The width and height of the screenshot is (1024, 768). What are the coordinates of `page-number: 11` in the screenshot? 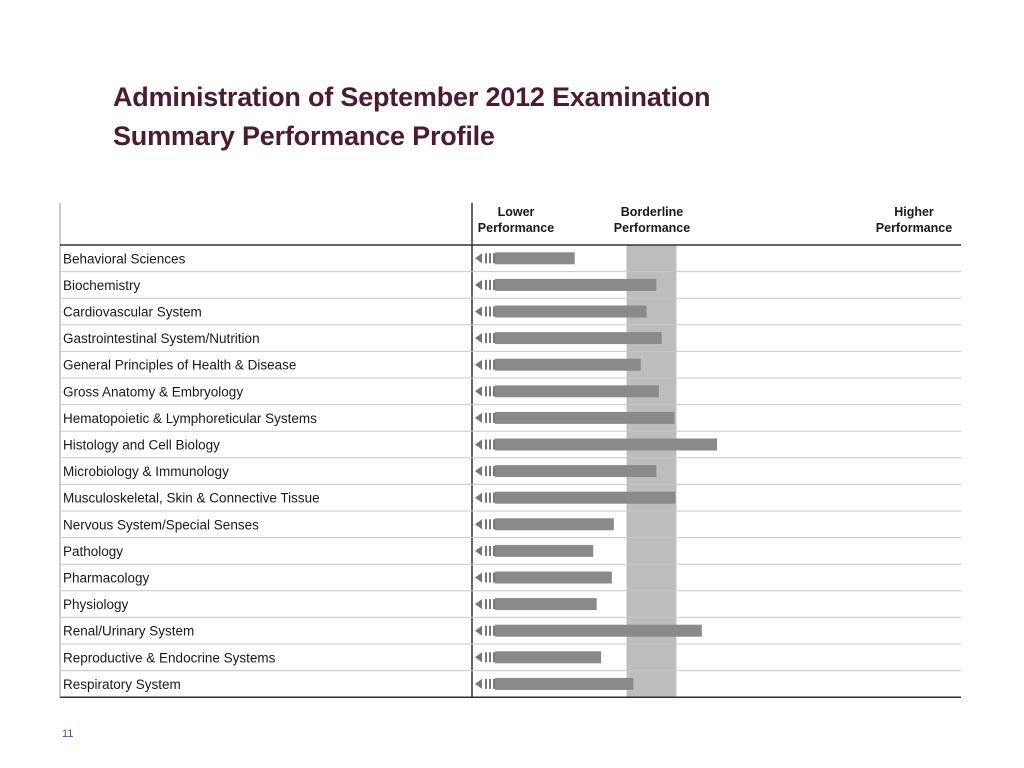 It's located at (68, 734).